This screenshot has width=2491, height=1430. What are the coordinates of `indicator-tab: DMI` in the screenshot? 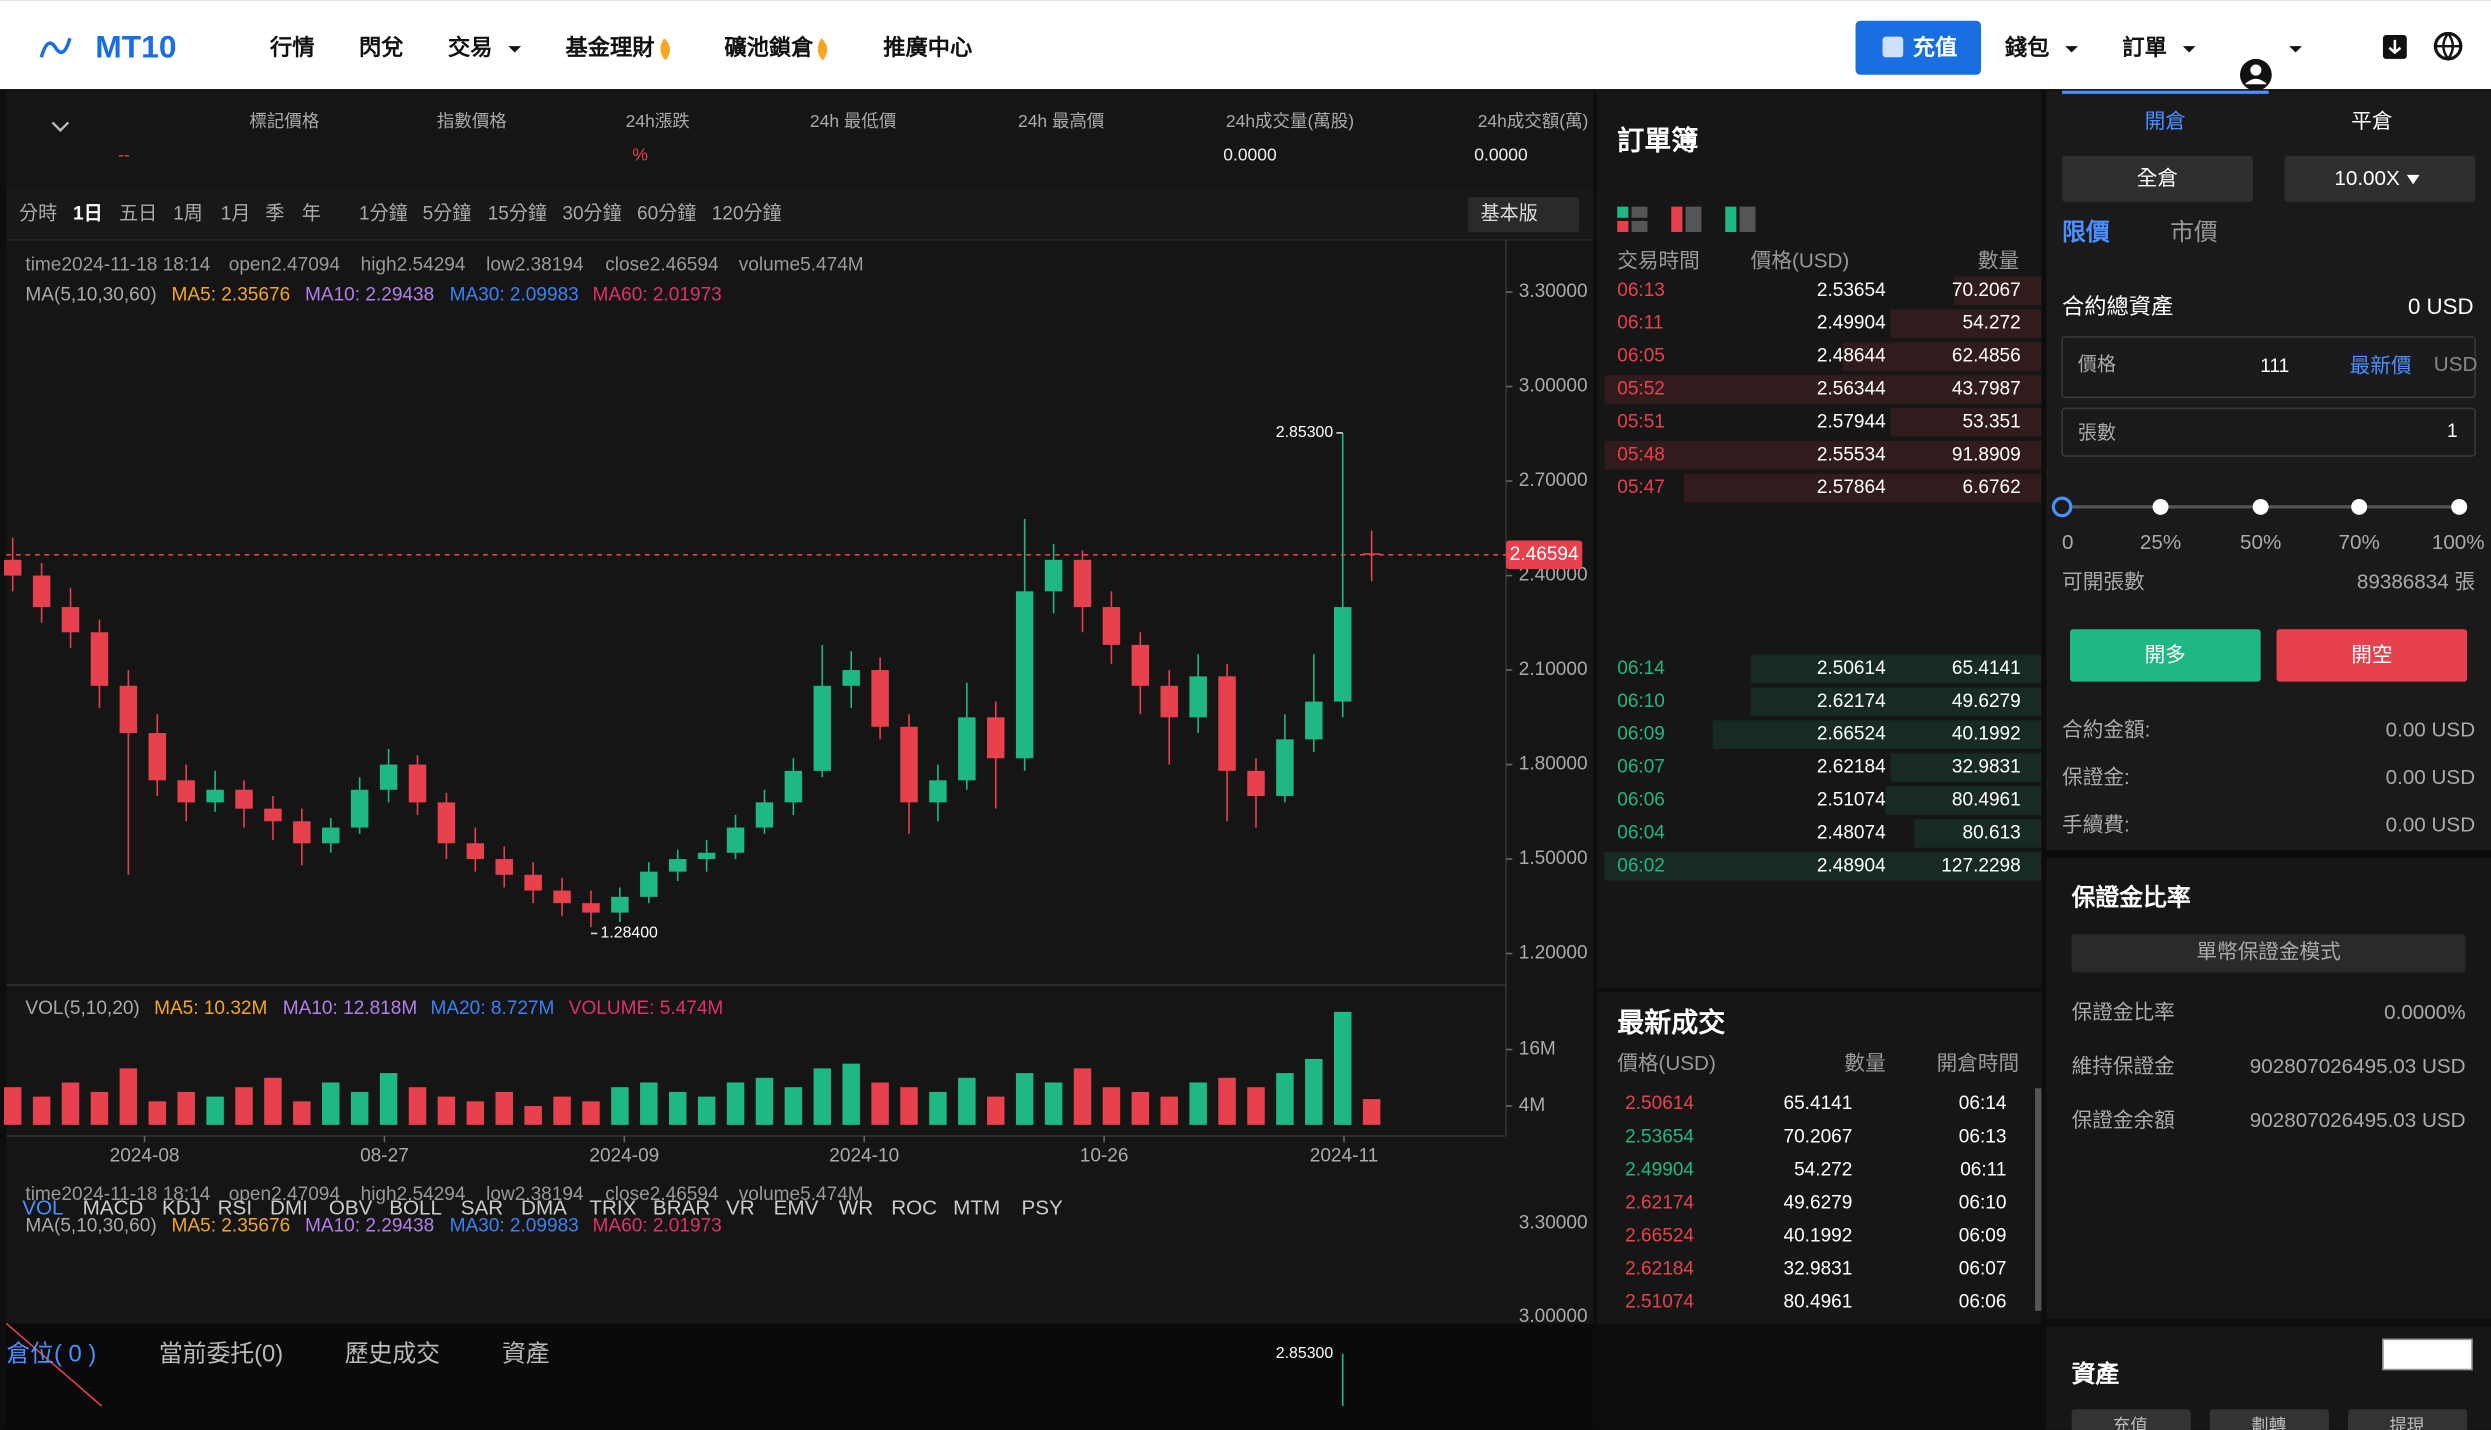 It's located at (289, 1208).